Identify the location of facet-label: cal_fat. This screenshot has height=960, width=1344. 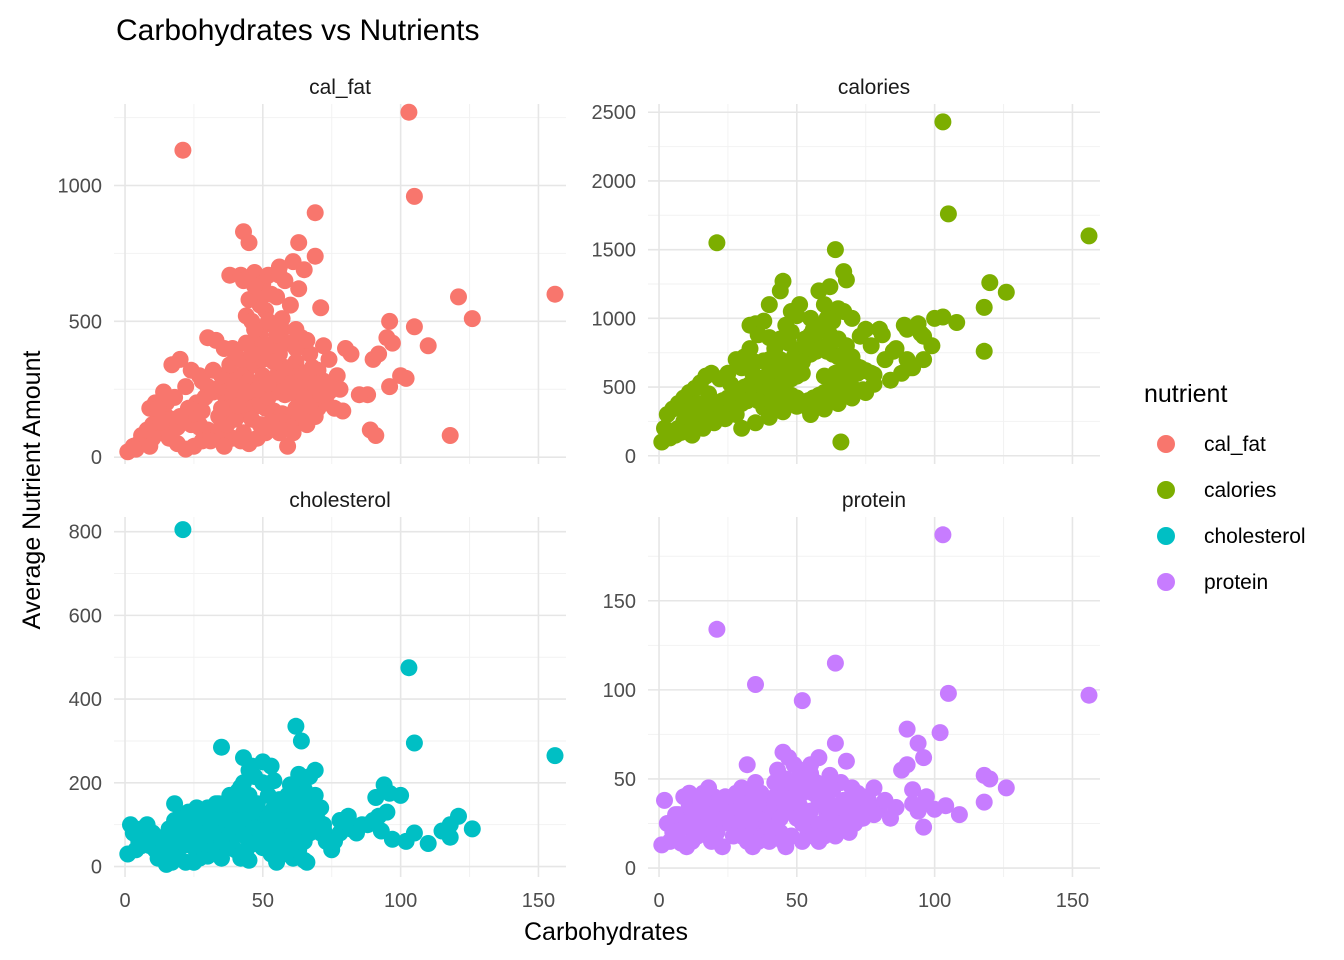
(340, 87).